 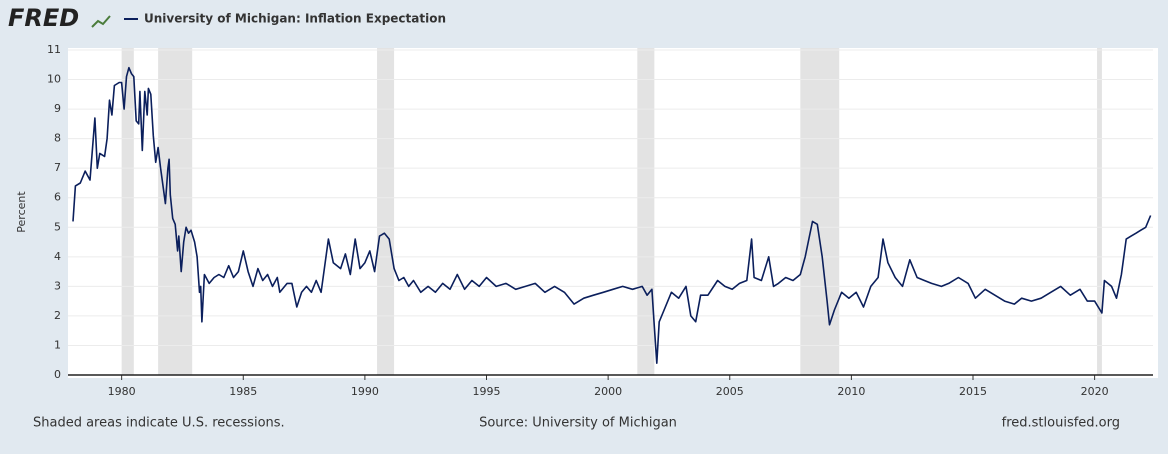 What do you see at coordinates (243, 391) in the screenshot?
I see `x-tick-label: 1985` at bounding box center [243, 391].